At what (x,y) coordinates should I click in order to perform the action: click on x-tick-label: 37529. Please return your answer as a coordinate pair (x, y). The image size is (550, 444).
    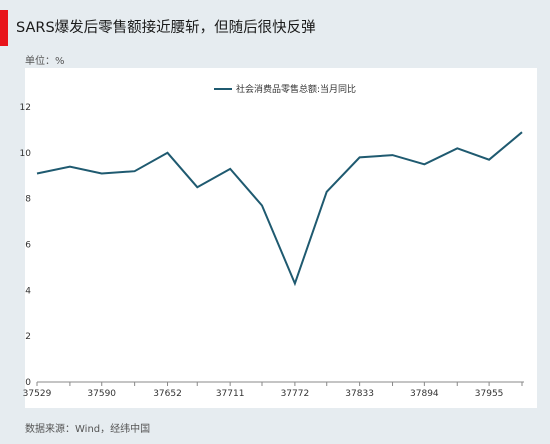
    Looking at the image, I should click on (37, 394).